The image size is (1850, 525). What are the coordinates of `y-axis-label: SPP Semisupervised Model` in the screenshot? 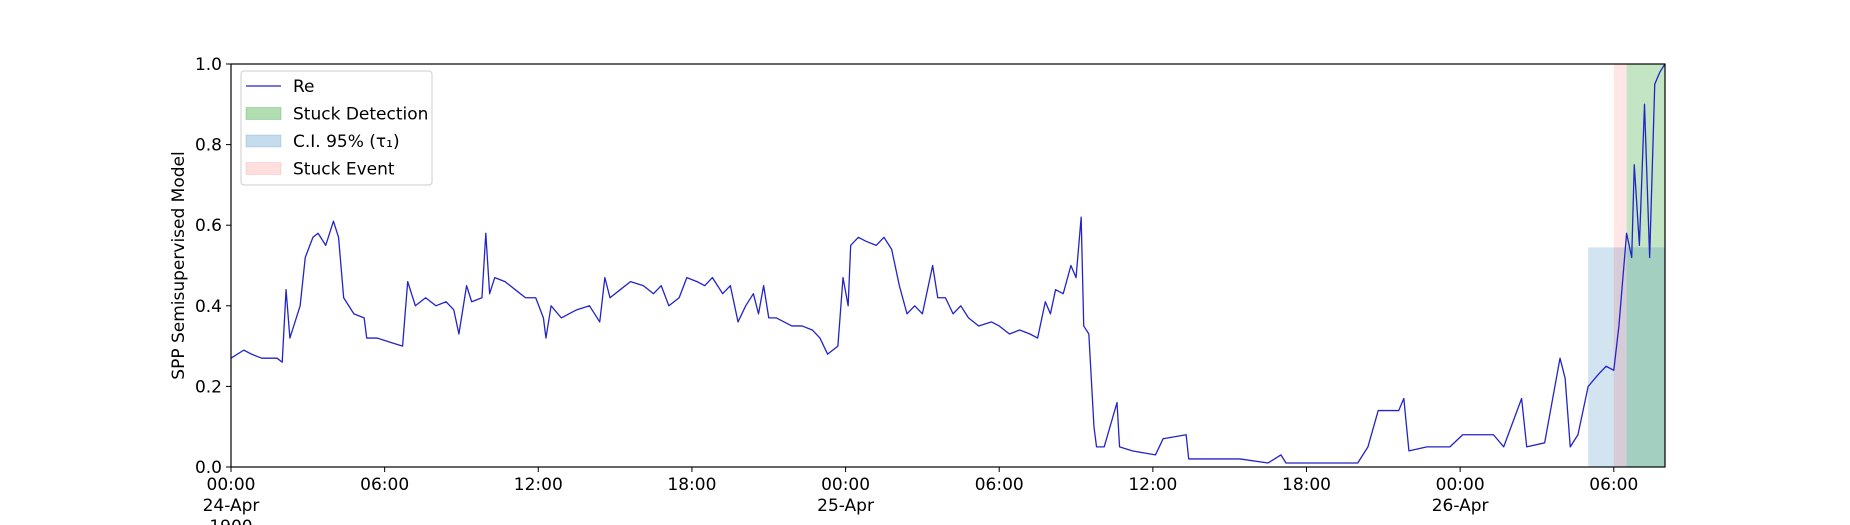 It's located at (179, 265).